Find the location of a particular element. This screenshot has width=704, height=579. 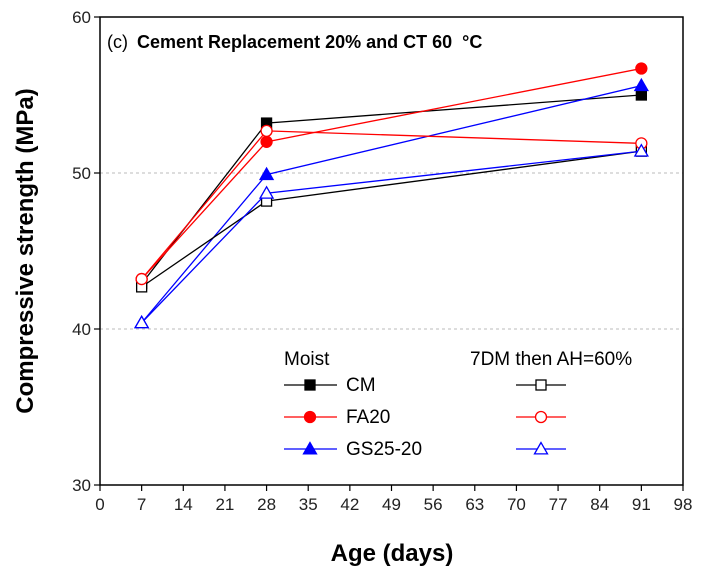

panel-title-prefix: (c) is located at coordinates (117, 42).